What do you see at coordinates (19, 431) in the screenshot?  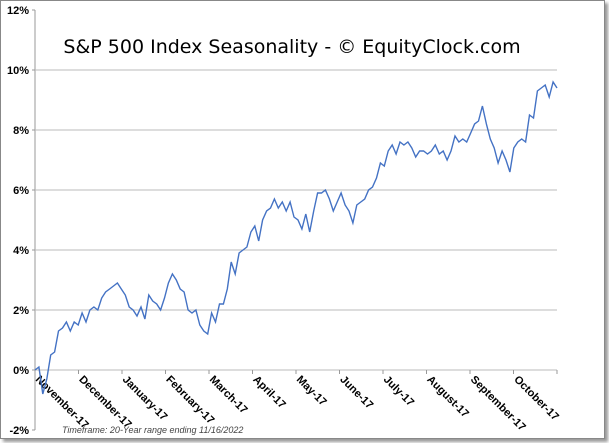 I see `y-tick-label: -2%` at bounding box center [19, 431].